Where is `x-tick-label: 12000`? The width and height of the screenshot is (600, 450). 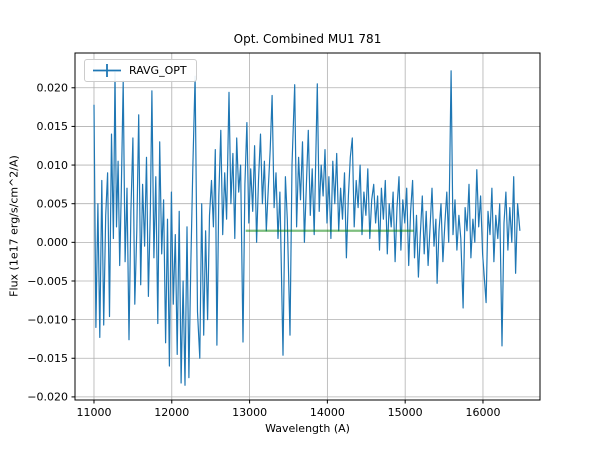 x-tick-label: 12000 is located at coordinates (171, 412).